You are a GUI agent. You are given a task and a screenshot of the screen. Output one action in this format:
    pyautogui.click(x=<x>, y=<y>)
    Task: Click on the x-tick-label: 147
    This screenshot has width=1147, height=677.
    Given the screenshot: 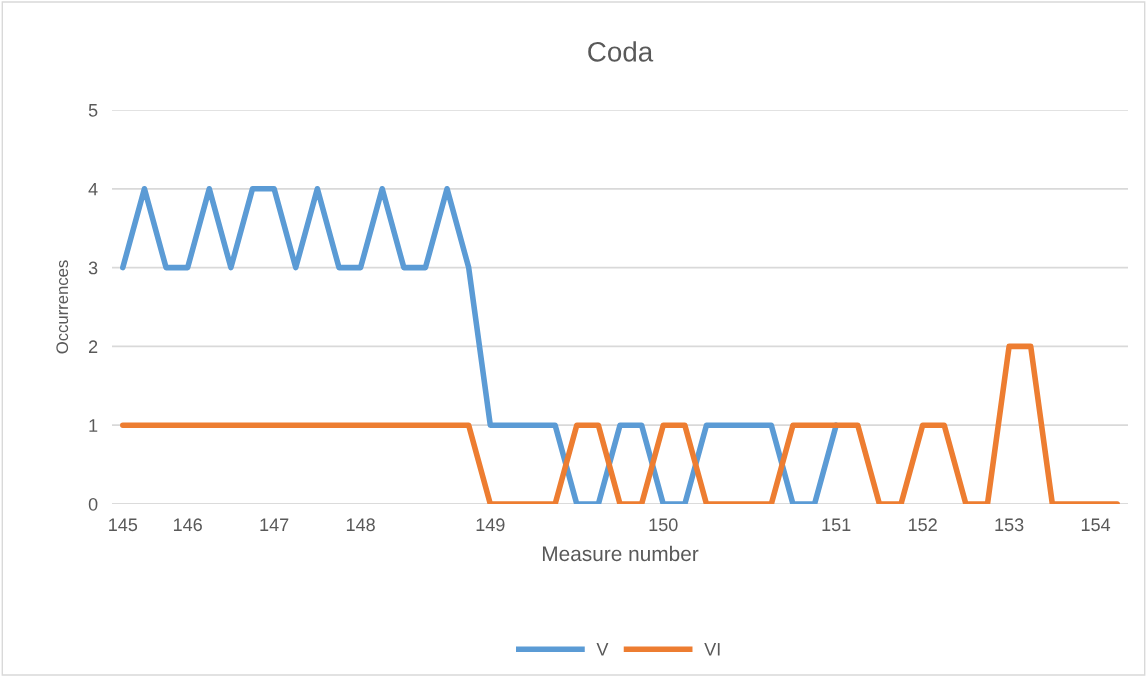 What is the action you would take?
    pyautogui.click(x=274, y=524)
    